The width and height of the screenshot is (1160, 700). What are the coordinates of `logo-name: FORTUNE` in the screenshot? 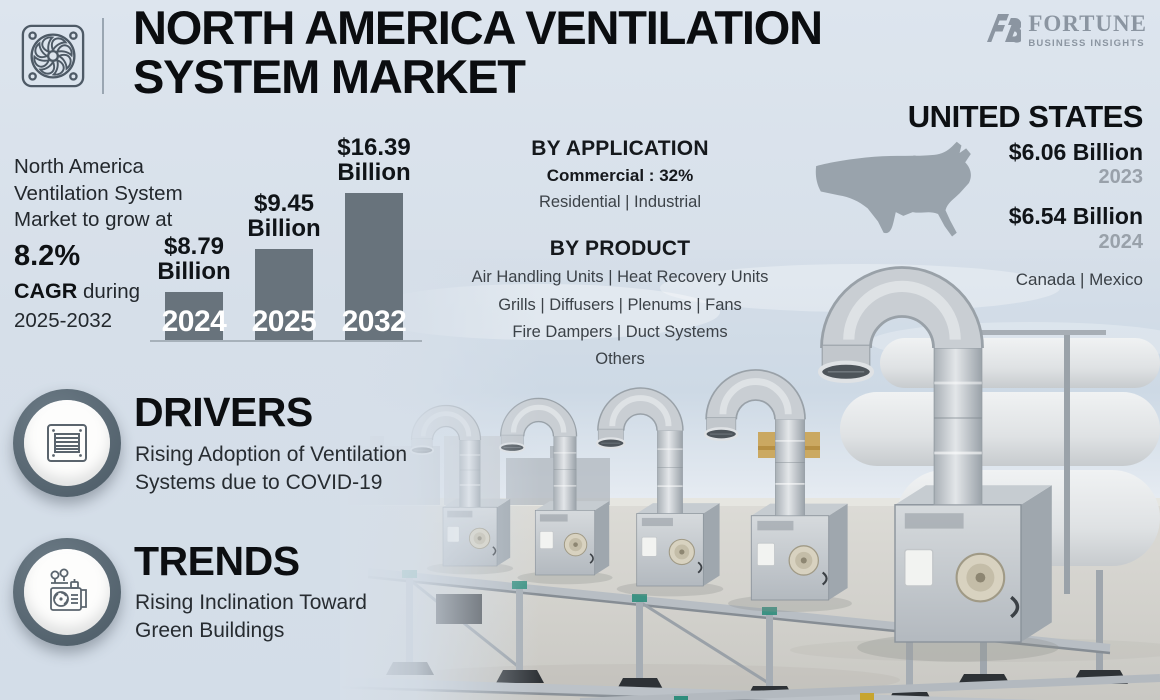 It's located at (1087, 23).